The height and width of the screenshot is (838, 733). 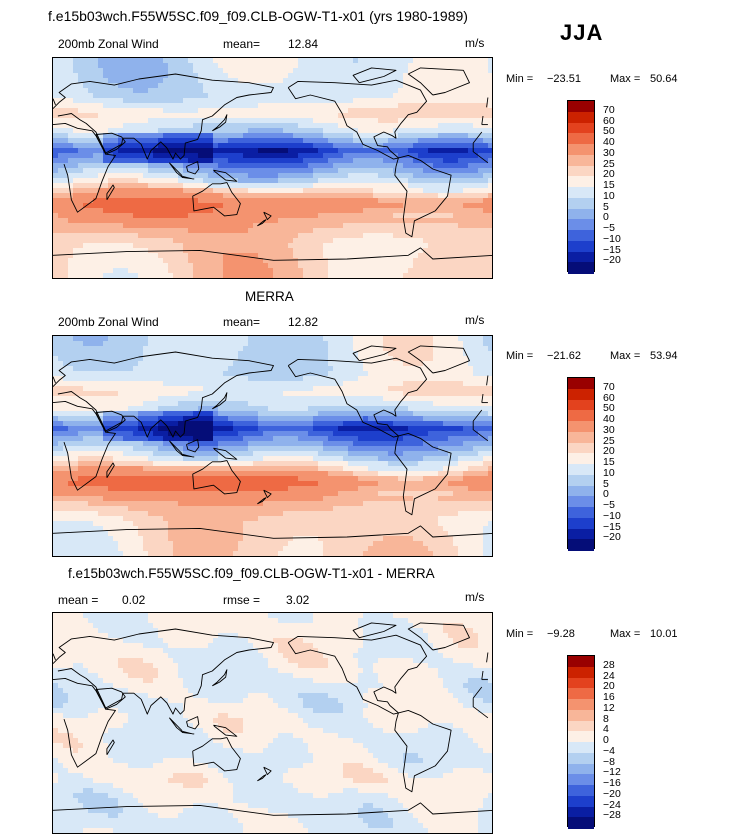 What do you see at coordinates (561, 634) in the screenshot?
I see `panel-3-min-value: −9.28` at bounding box center [561, 634].